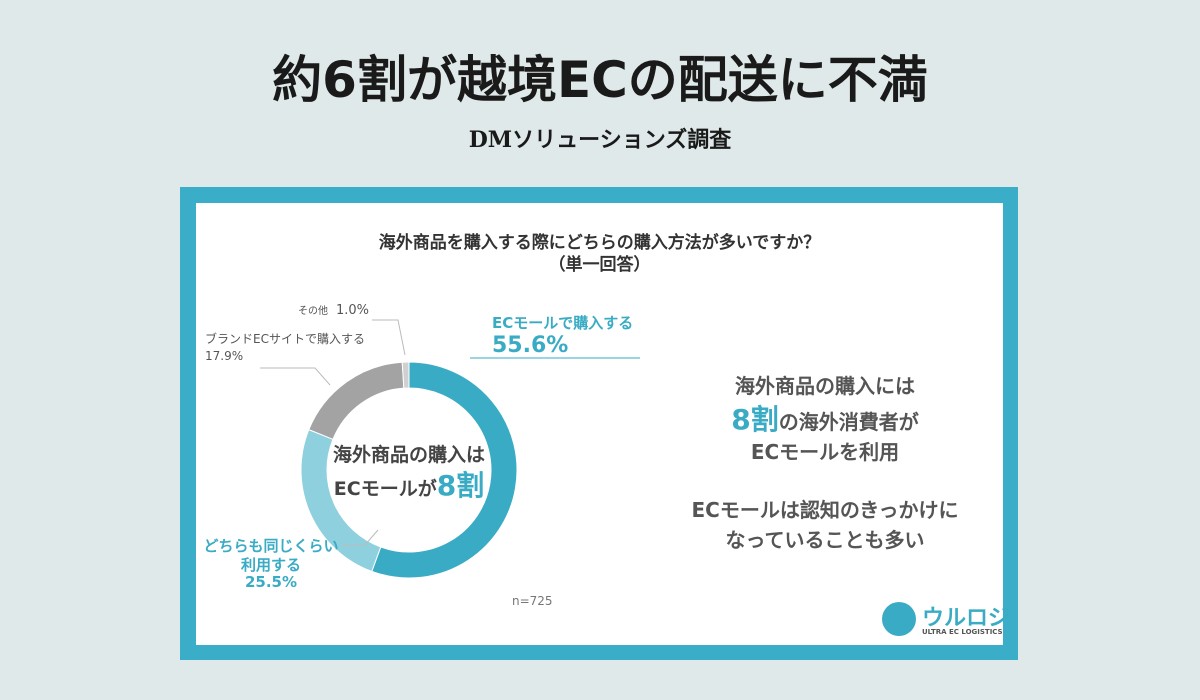 The width and height of the screenshot is (1200, 700). Describe the element at coordinates (353, 310) in the screenshot. I see `value-label: 1.0%` at that location.